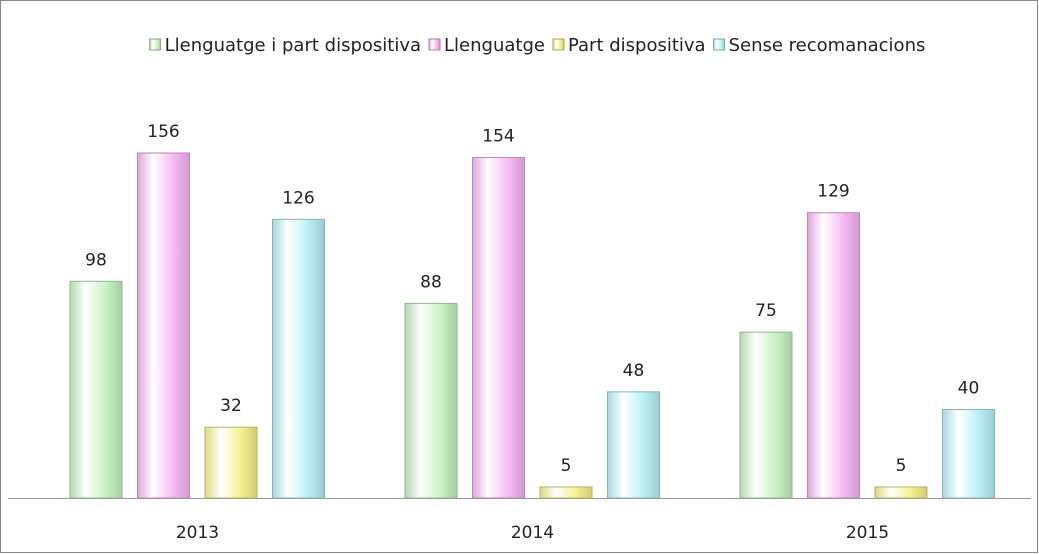  What do you see at coordinates (766, 311) in the screenshot?
I see `data-label: 75` at bounding box center [766, 311].